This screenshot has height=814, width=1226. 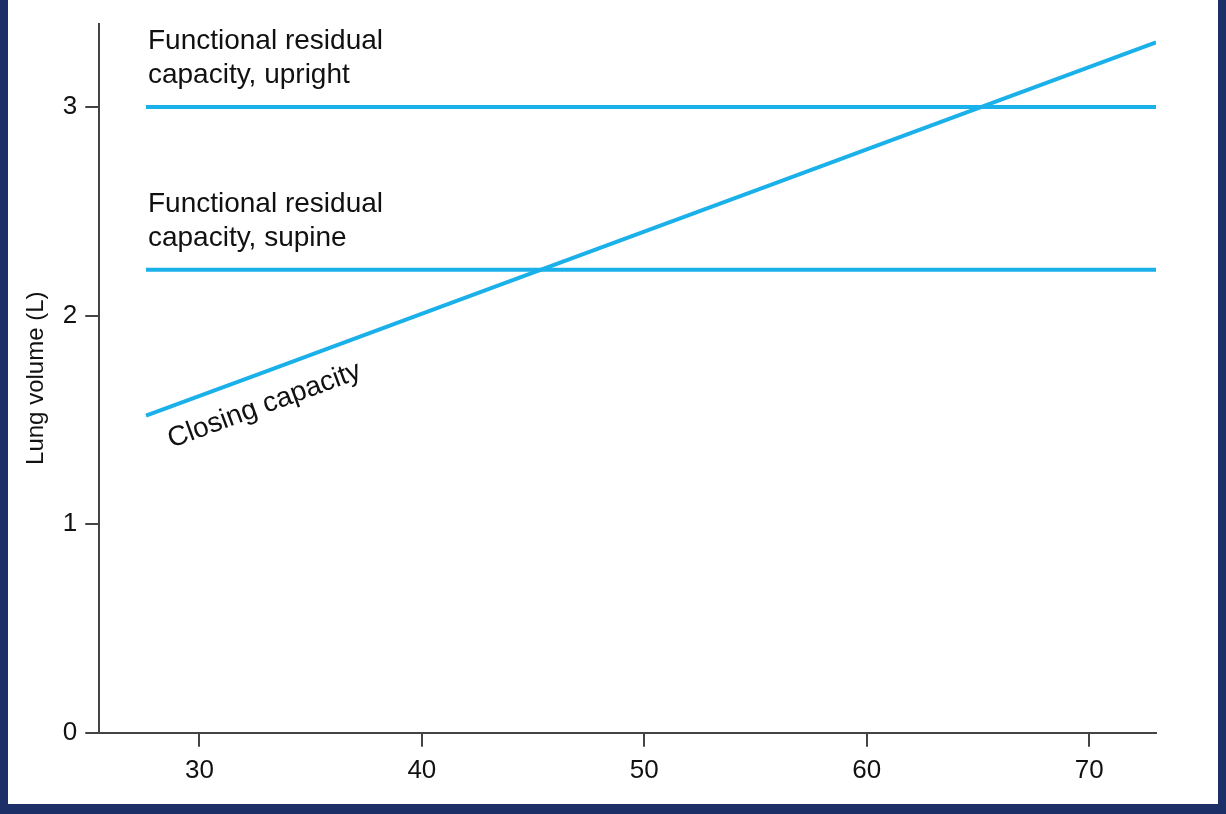 I want to click on x-tick-label: 50, so click(x=644, y=768).